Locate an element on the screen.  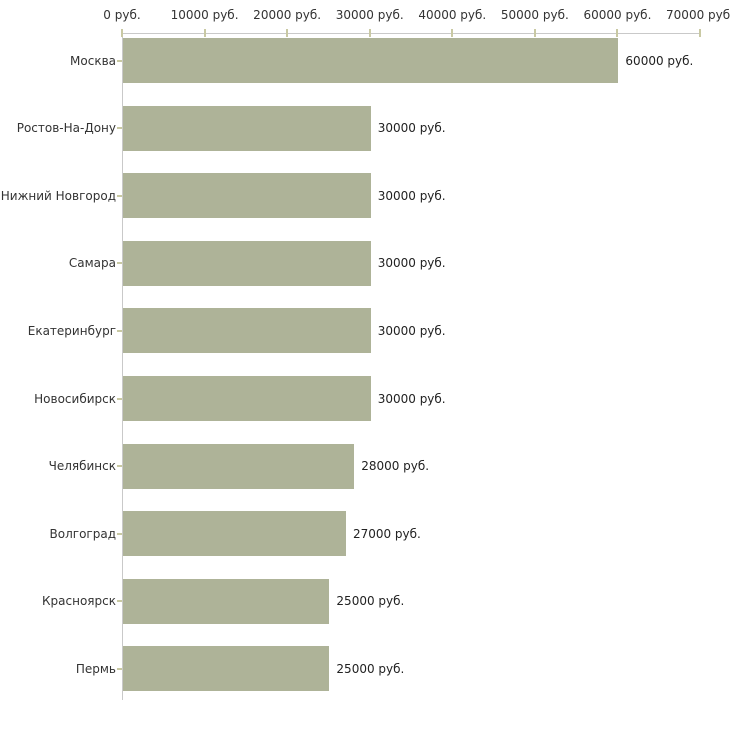
category-label: Челябинск is located at coordinates (82, 466).